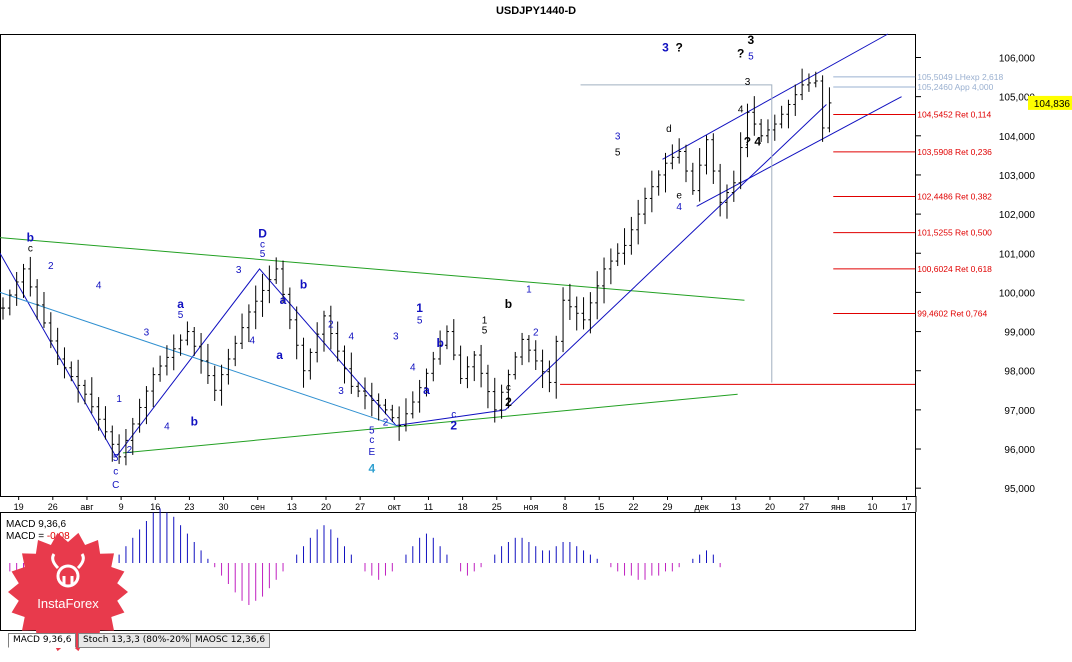 The height and width of the screenshot is (662, 1072). Describe the element at coordinates (954, 197) in the screenshot. I see `fib-level-label: 102,4486 Ret 0,382` at that location.